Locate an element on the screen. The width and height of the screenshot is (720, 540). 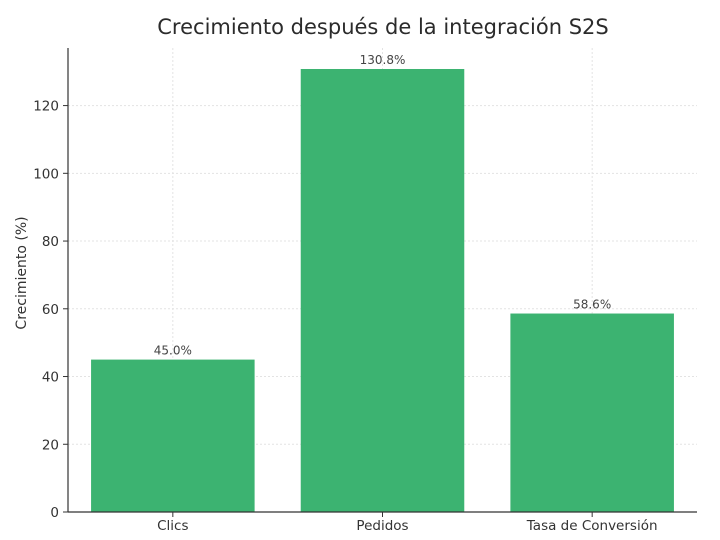
y-tick-label: 80 is located at coordinates (50, 242).